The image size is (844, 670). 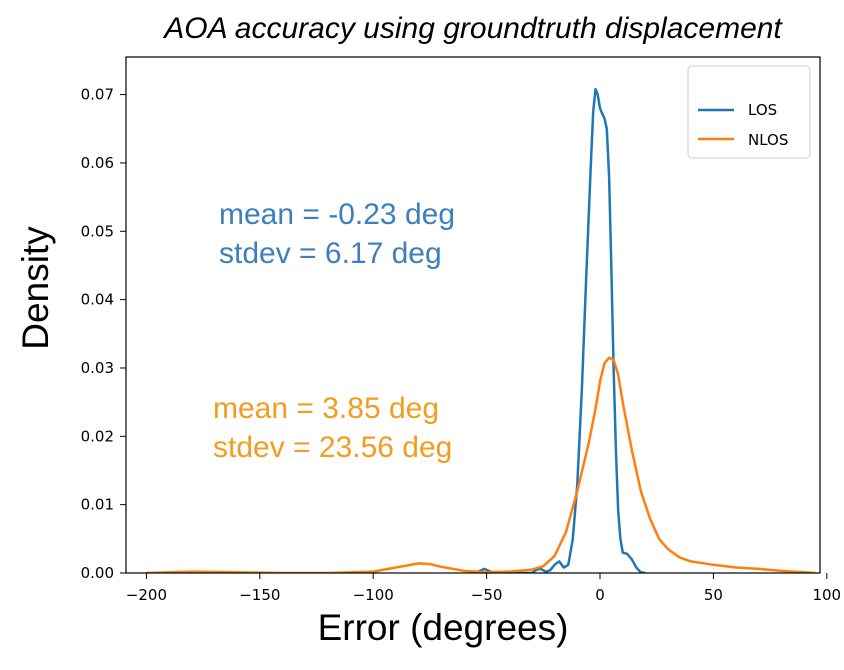 I want to click on x-tick-label: 50, so click(x=713, y=595).